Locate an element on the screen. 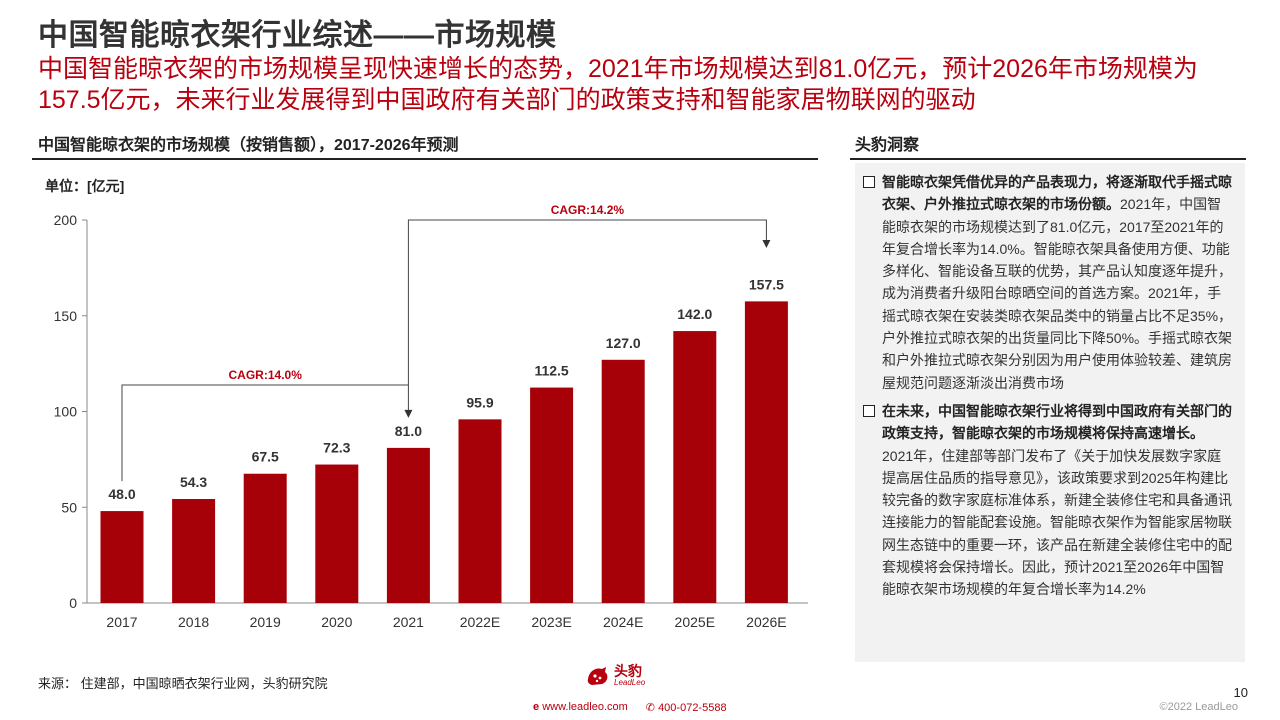 The width and height of the screenshot is (1280, 720). copyright: ©2022 LeadLeo is located at coordinates (1198, 707).